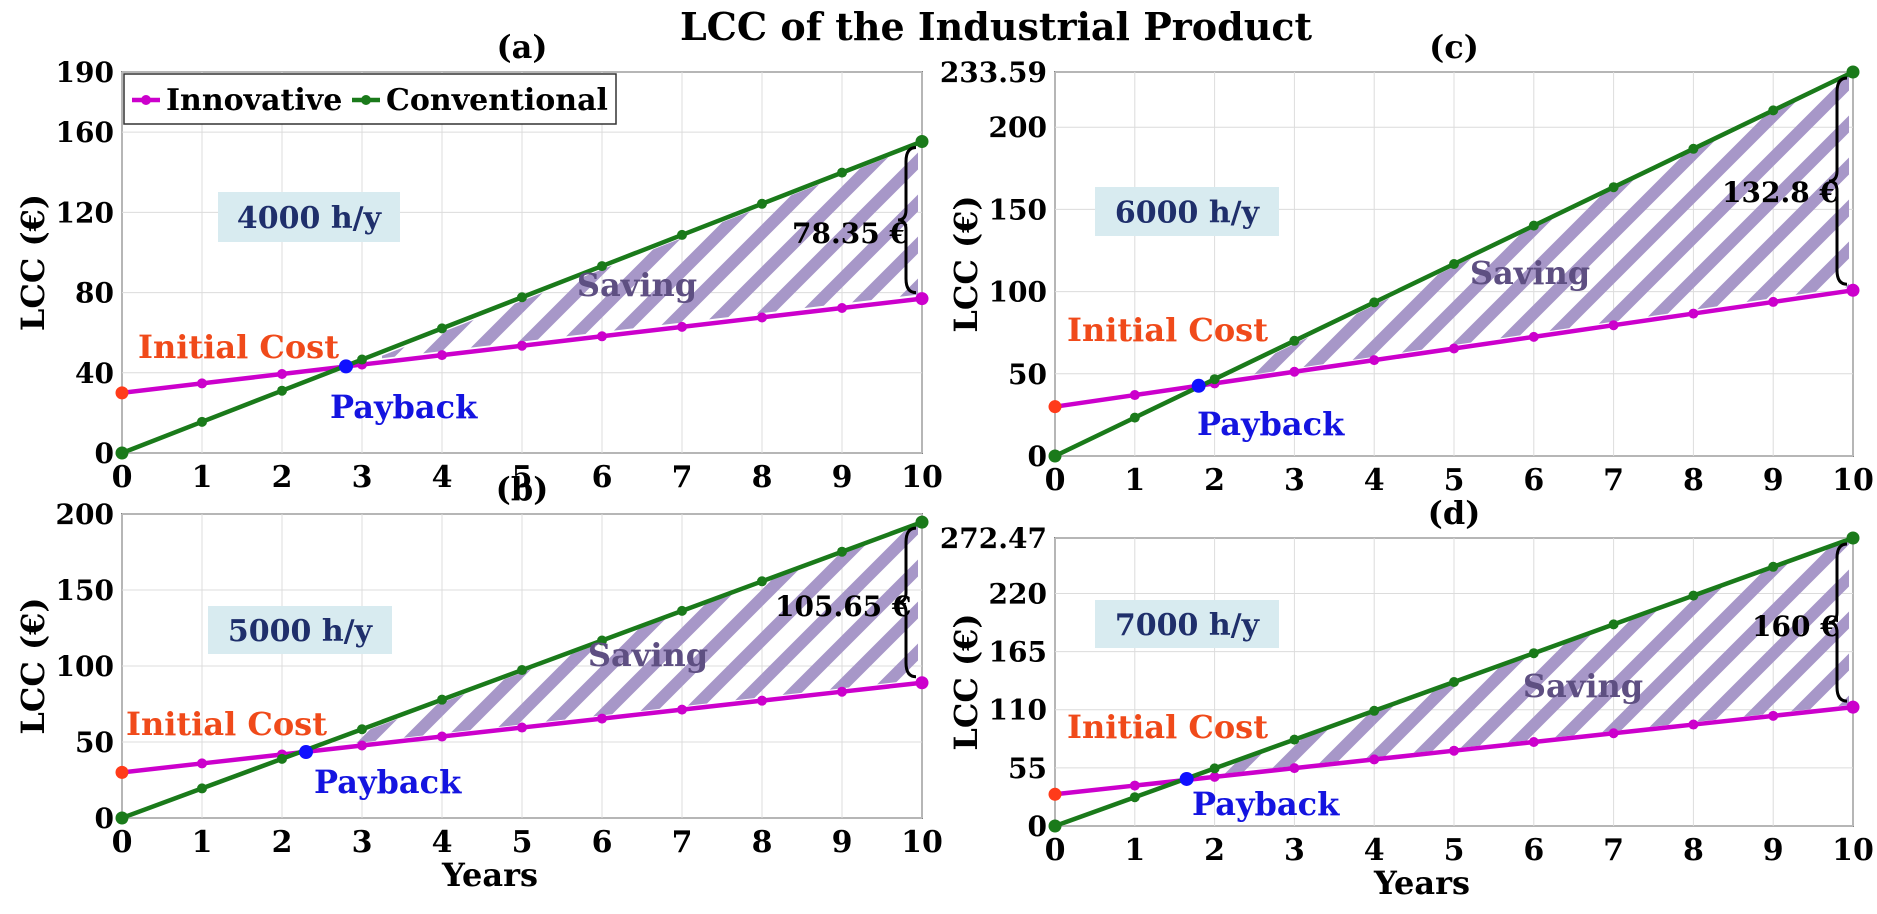  Describe the element at coordinates (362, 842) in the screenshot. I see `x-tick-label: 3` at that location.